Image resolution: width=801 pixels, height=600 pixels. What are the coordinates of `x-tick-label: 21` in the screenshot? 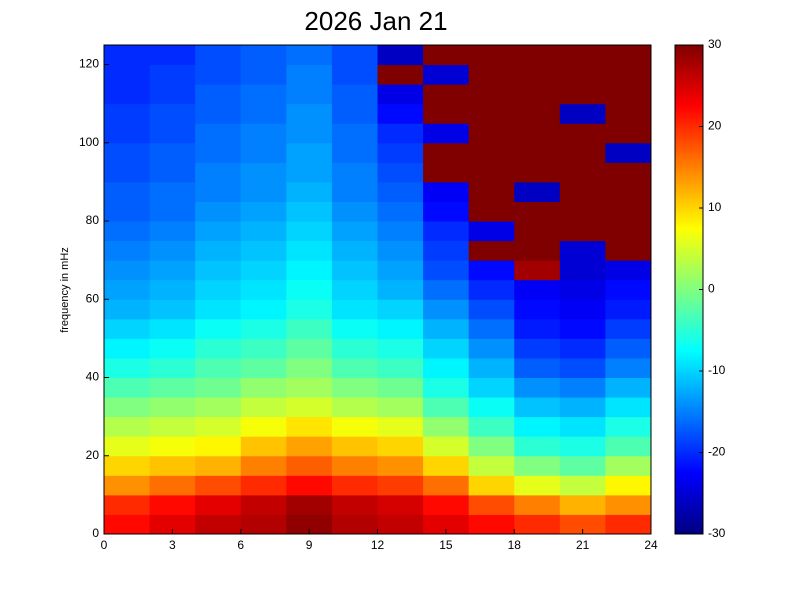 It's located at (583, 545).